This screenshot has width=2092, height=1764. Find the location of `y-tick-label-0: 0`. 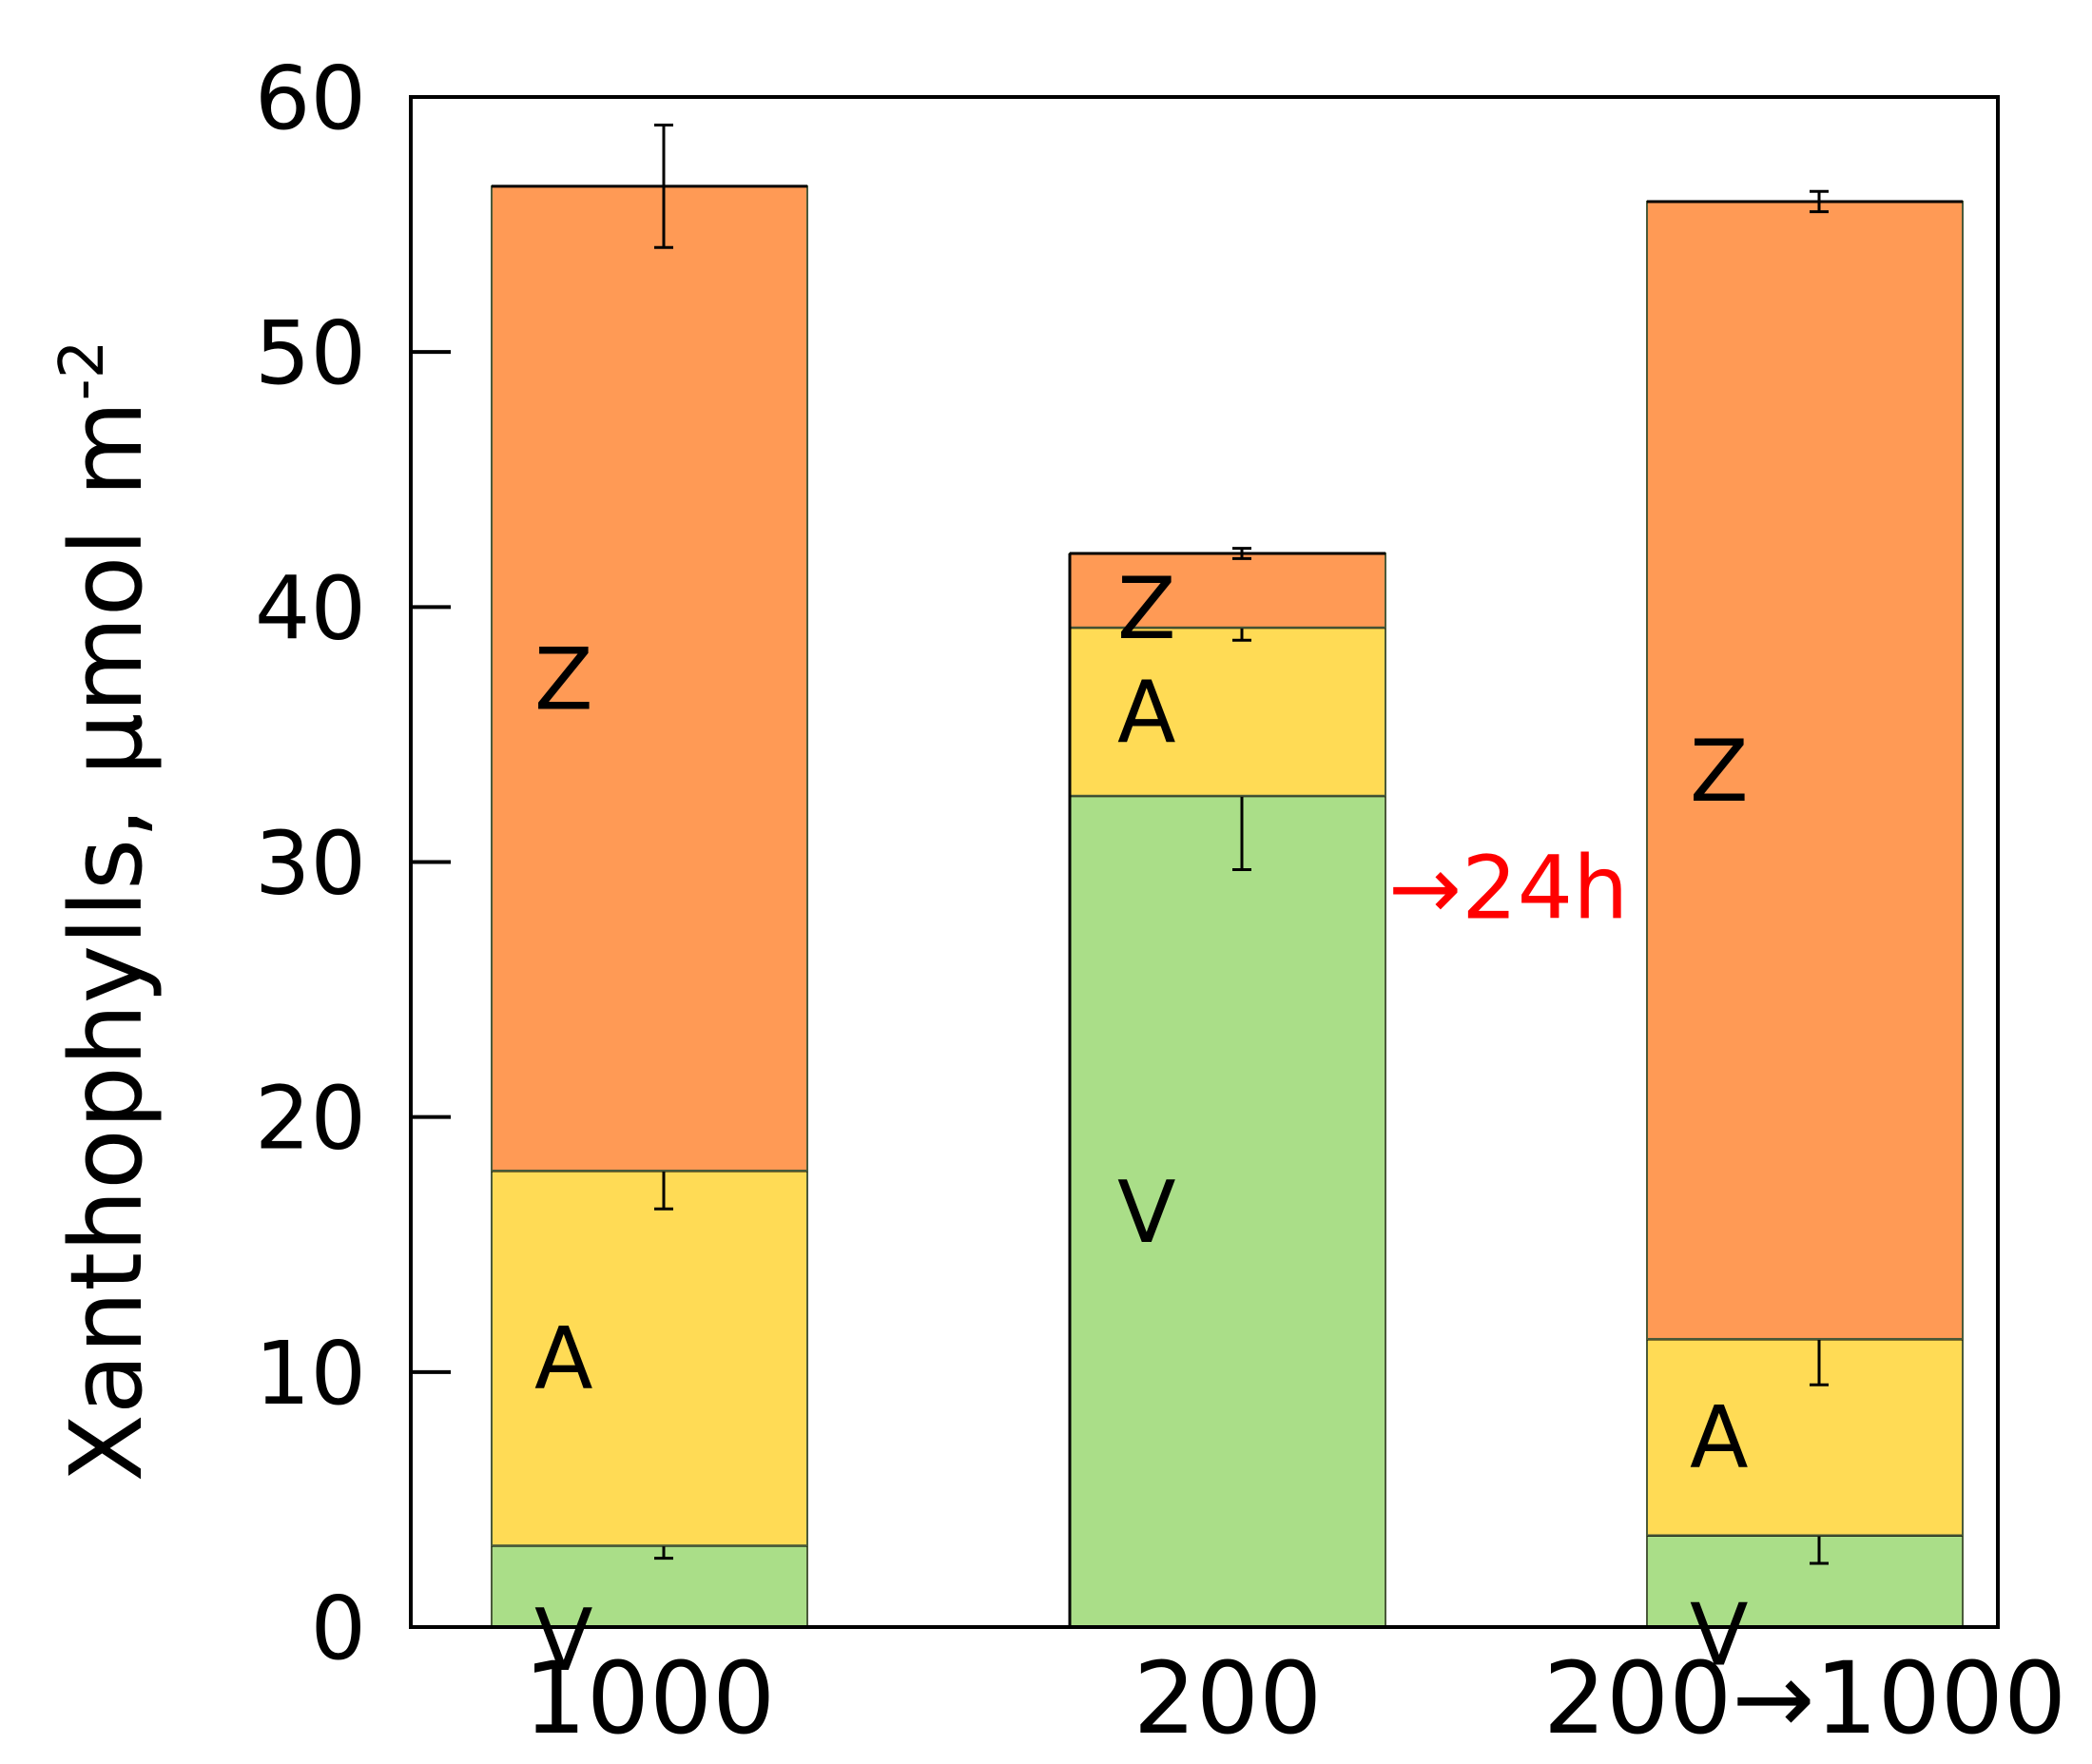

y-tick-label-0: 0 is located at coordinates (338, 1628).